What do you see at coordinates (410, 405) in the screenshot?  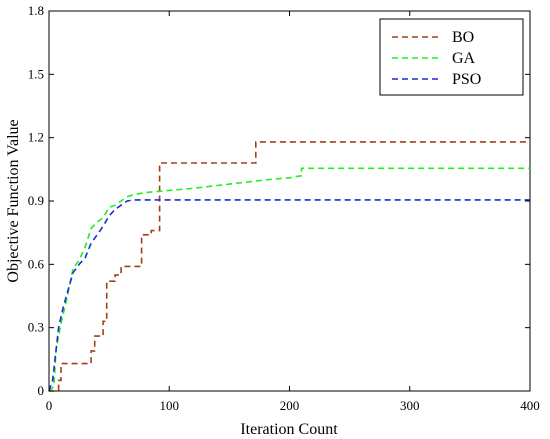 I see `x-tick-label: 300` at bounding box center [410, 405].